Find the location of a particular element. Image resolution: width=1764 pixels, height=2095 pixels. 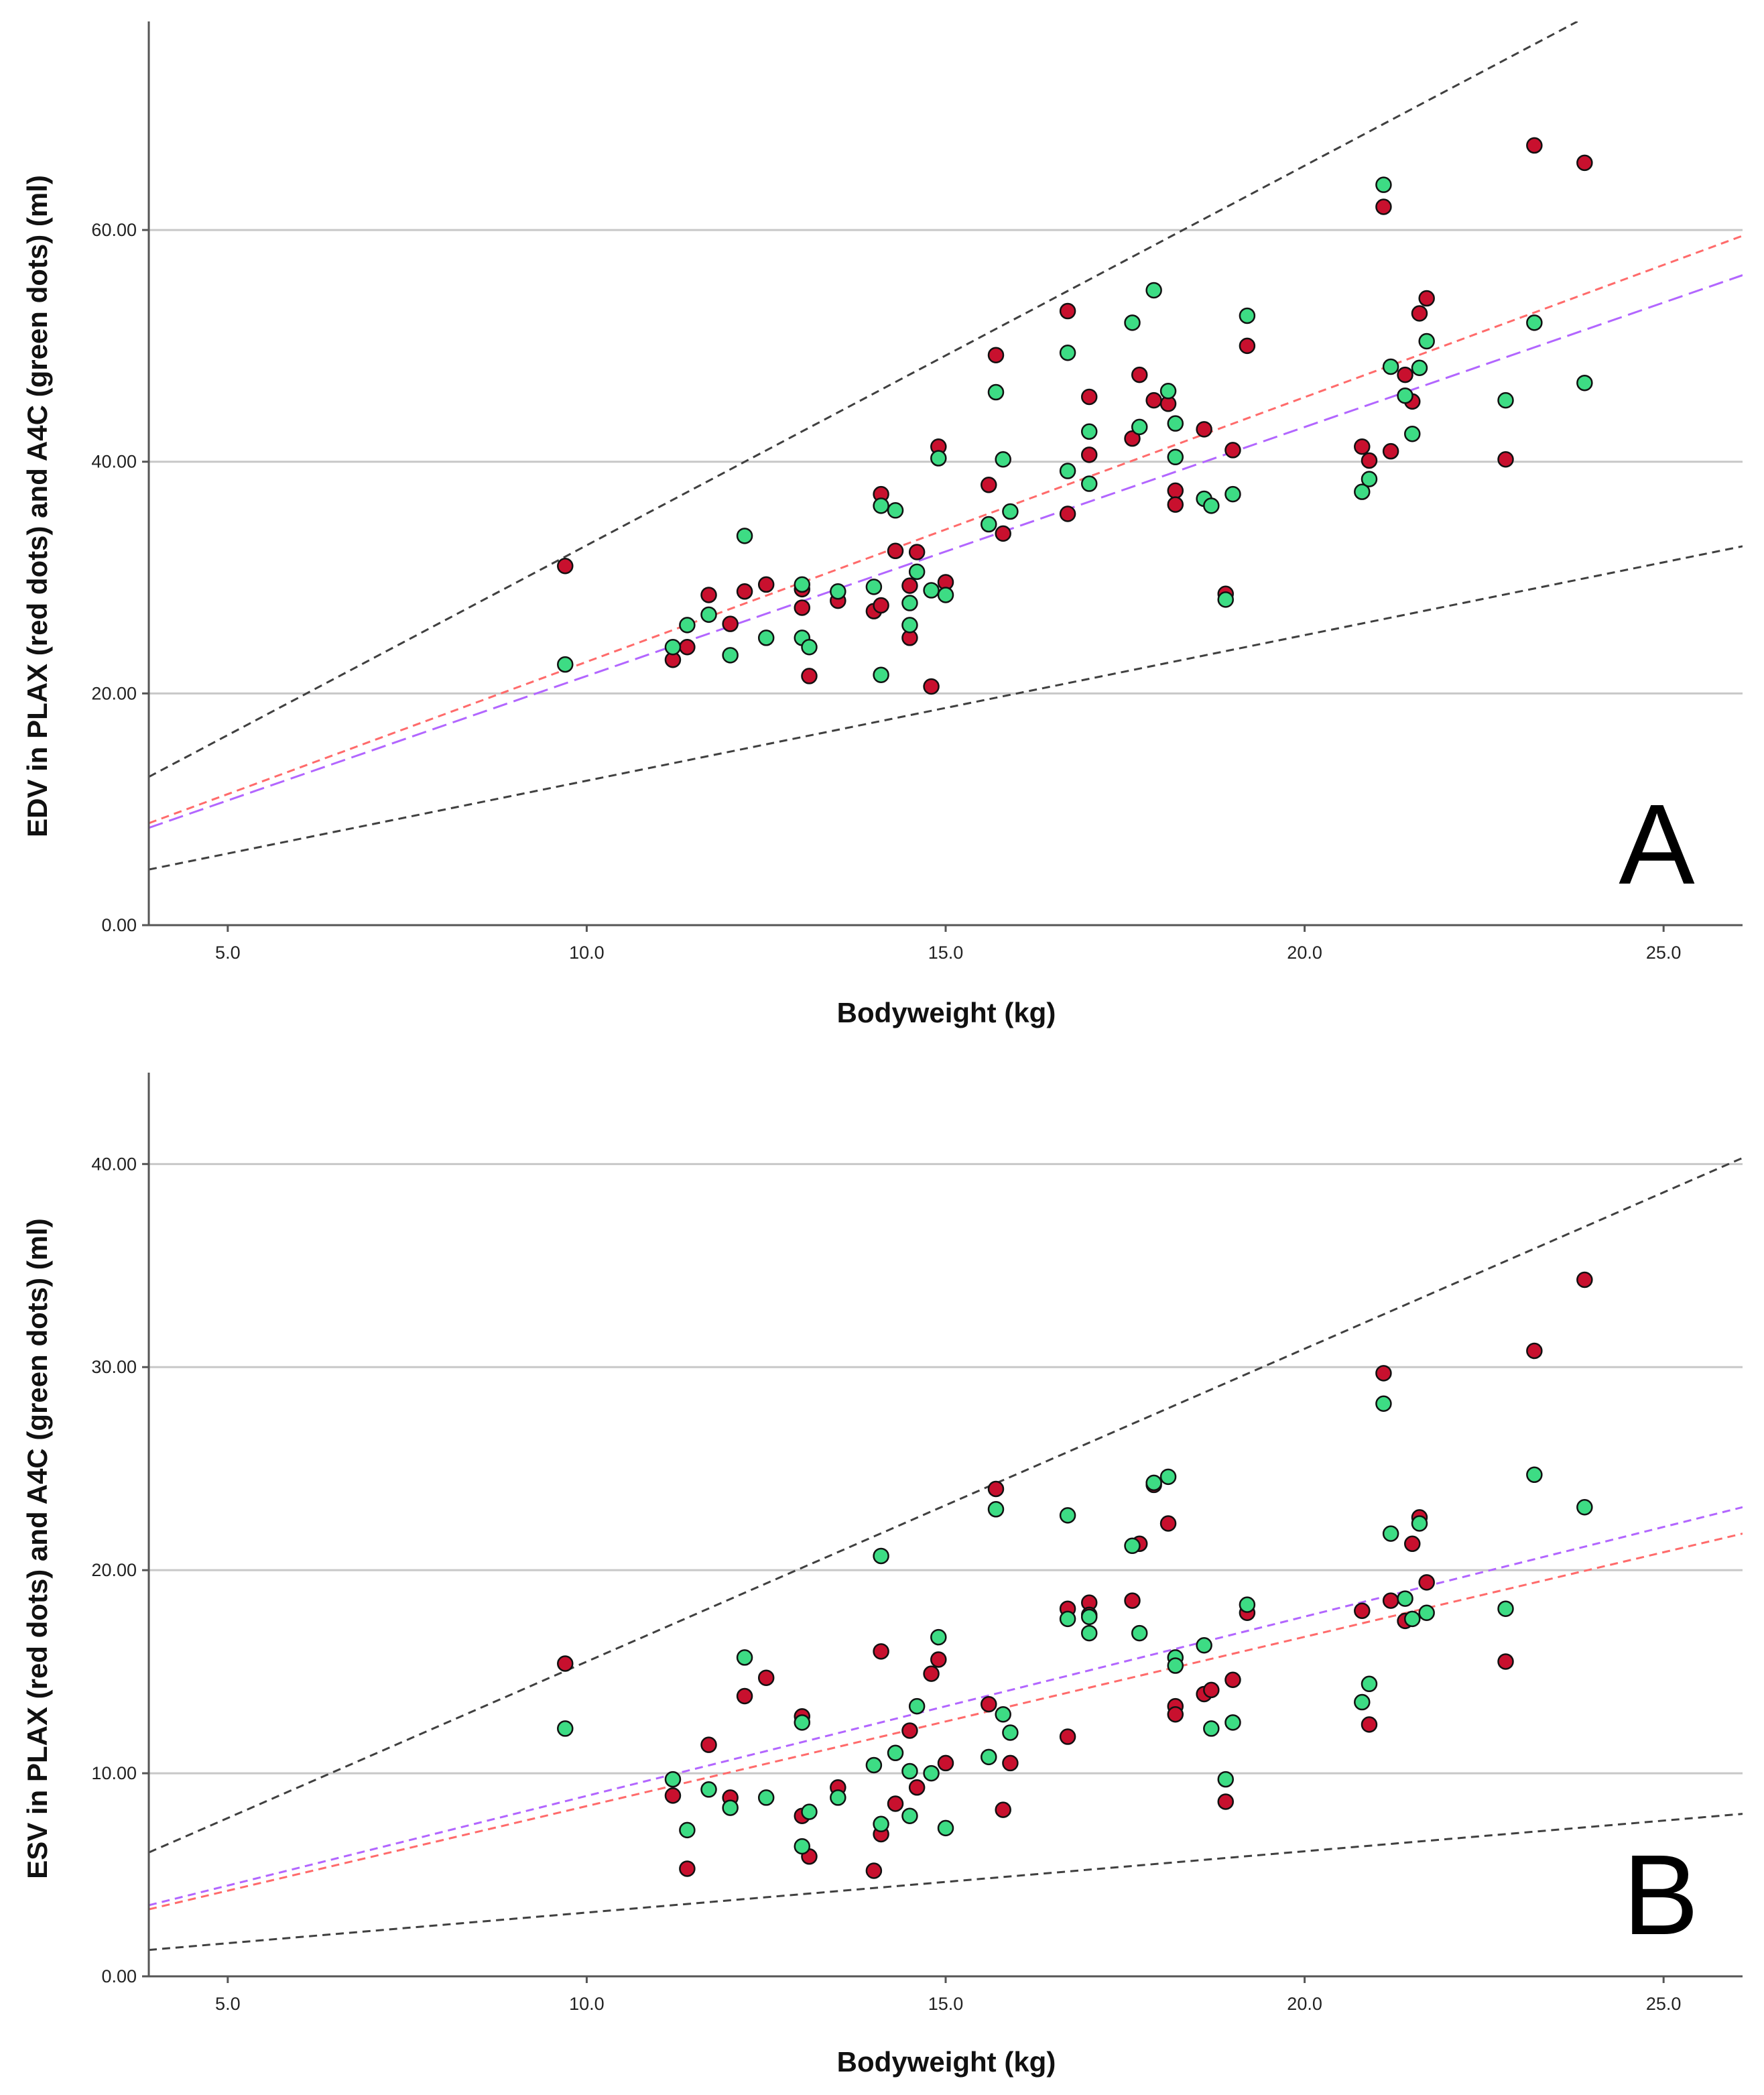

x-tick-label: 15.0 is located at coordinates (946, 953).